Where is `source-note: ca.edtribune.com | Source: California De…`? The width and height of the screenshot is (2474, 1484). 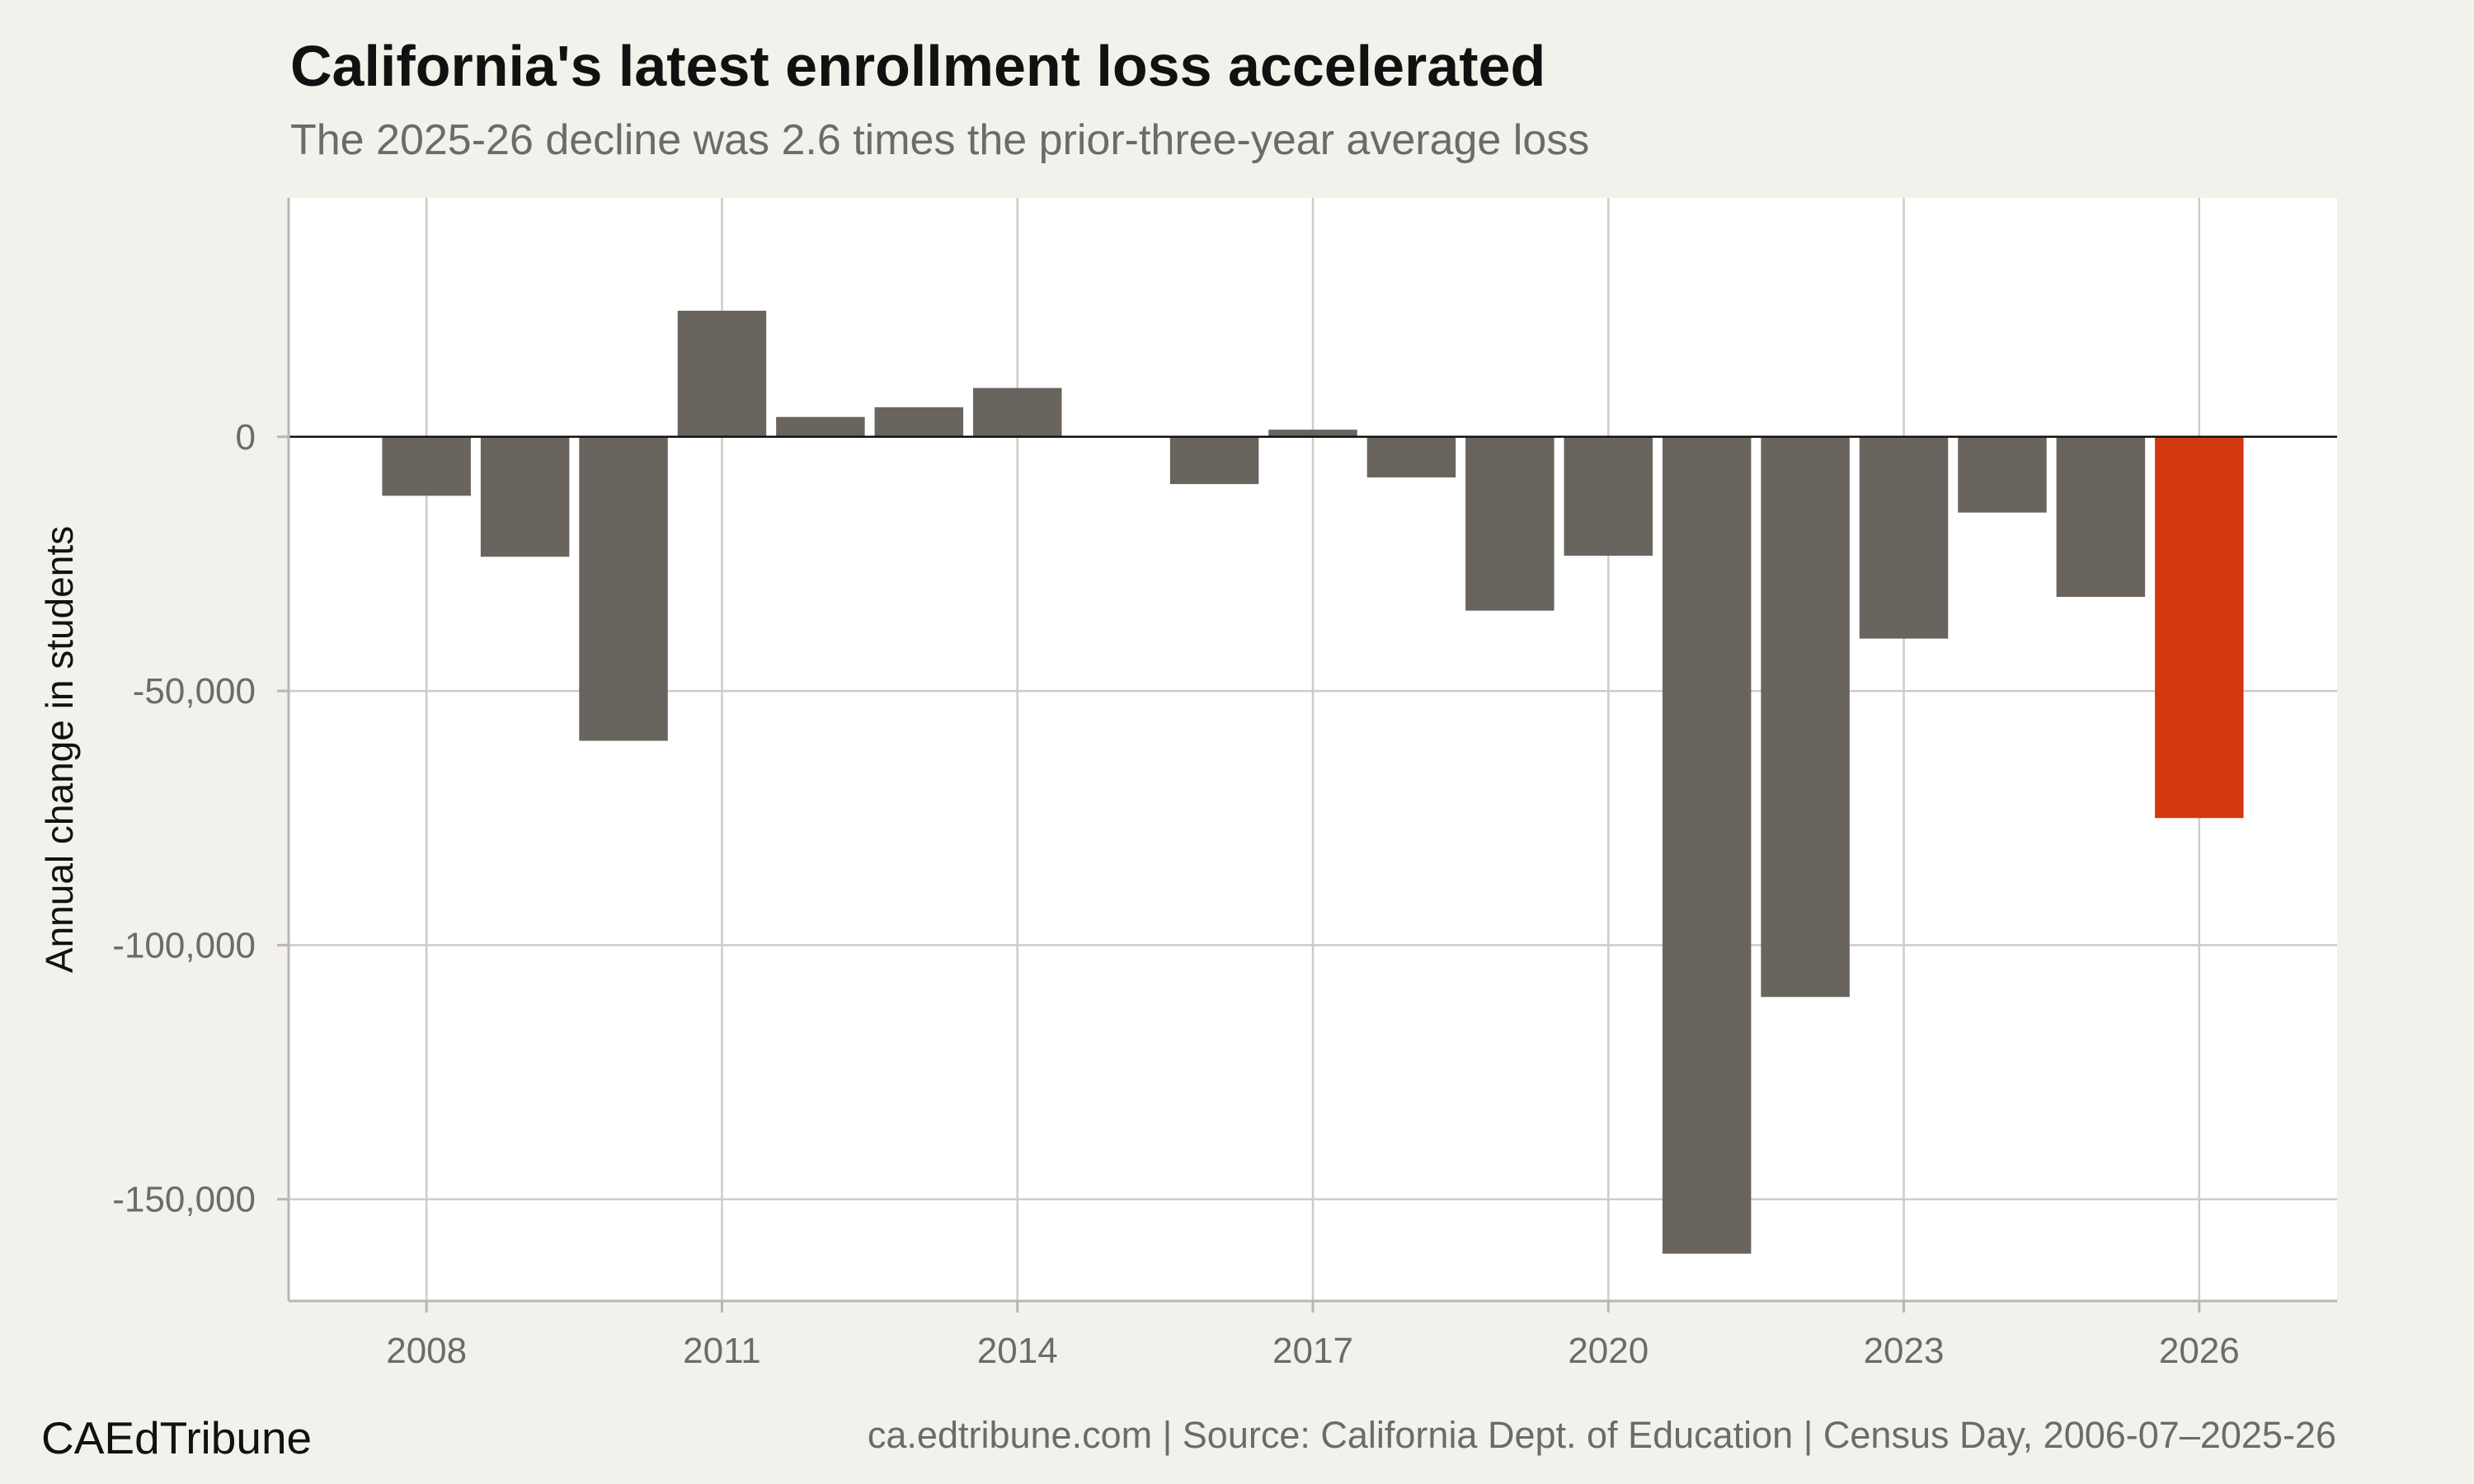
source-note: ca.edtribune.com | Source: California De… is located at coordinates (1601, 1435).